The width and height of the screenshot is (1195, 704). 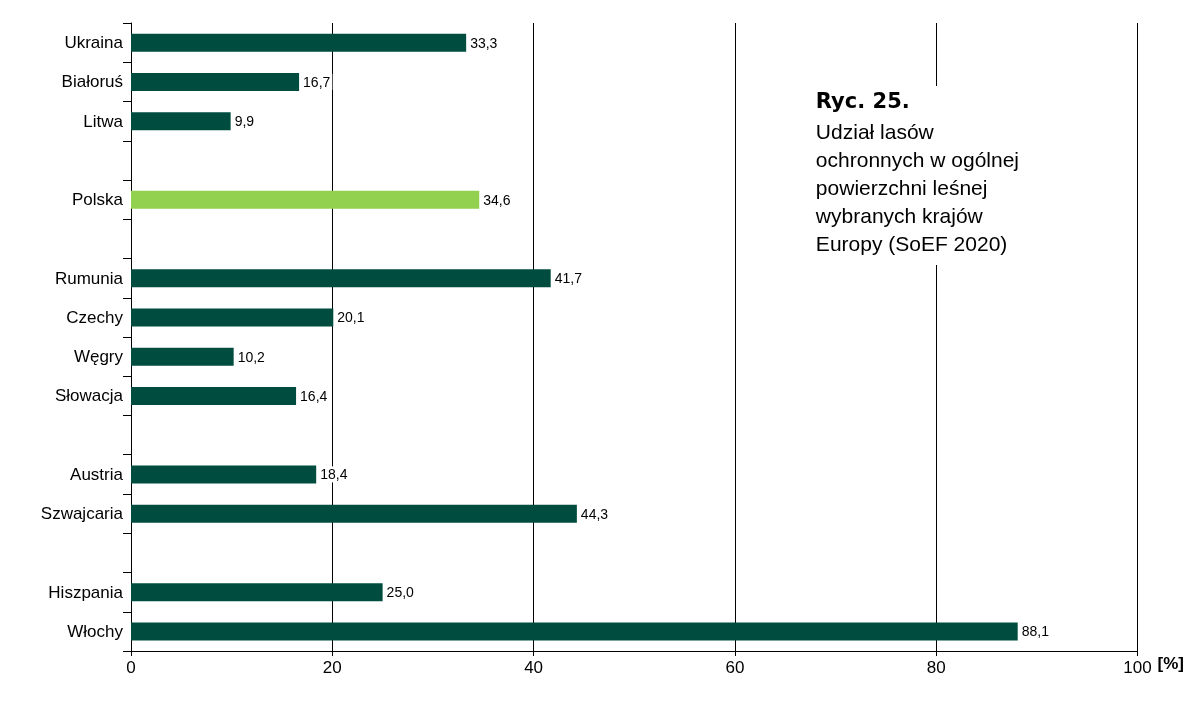 I want to click on y-tick-label: Rumunia, so click(x=89, y=278).